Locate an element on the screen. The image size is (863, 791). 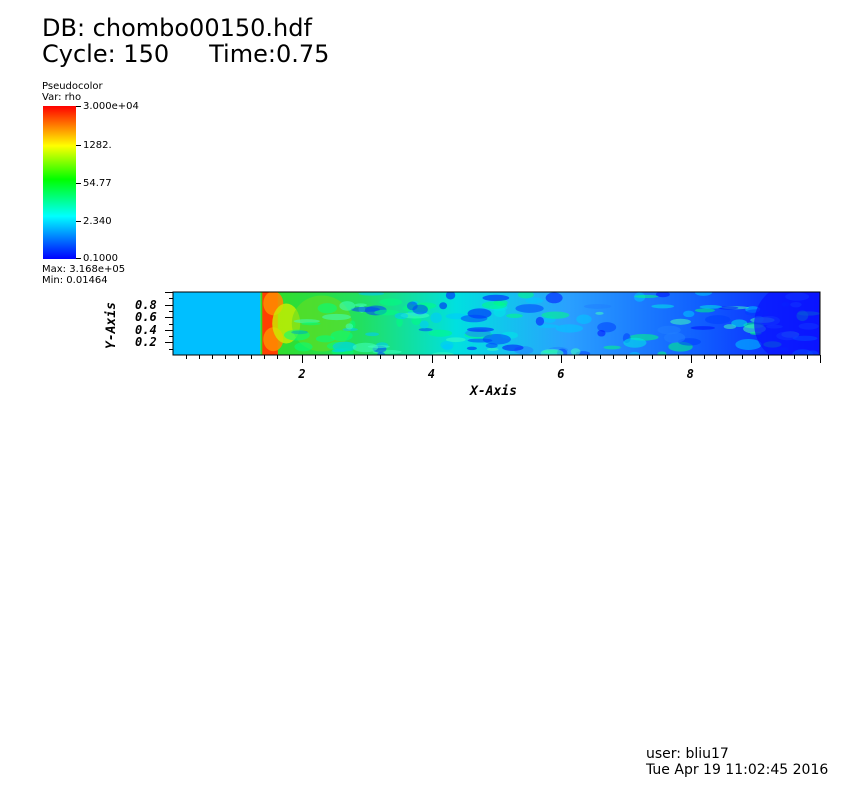
legend-min: Min: 0.01464 is located at coordinates (75, 280).